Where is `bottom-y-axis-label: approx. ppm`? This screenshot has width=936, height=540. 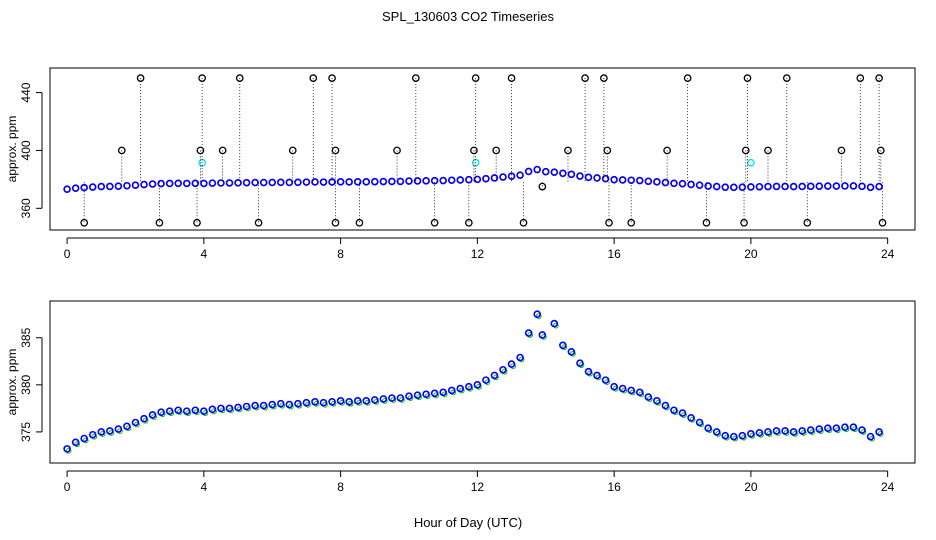
bottom-y-axis-label: approx. ppm is located at coordinates (12, 382).